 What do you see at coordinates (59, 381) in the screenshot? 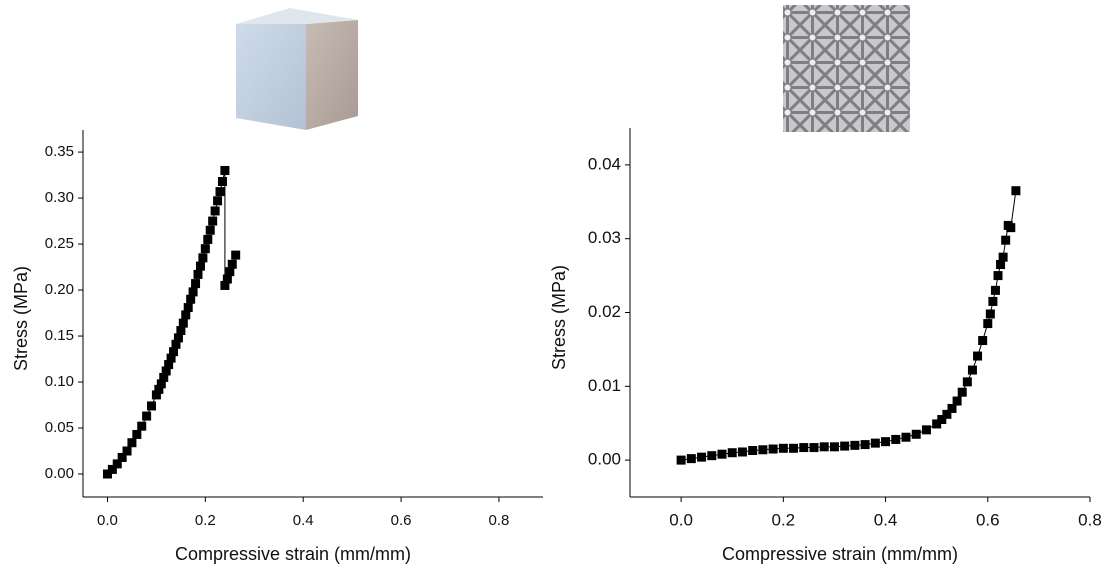
I see `y-tick-label: 0.10` at bounding box center [59, 381].